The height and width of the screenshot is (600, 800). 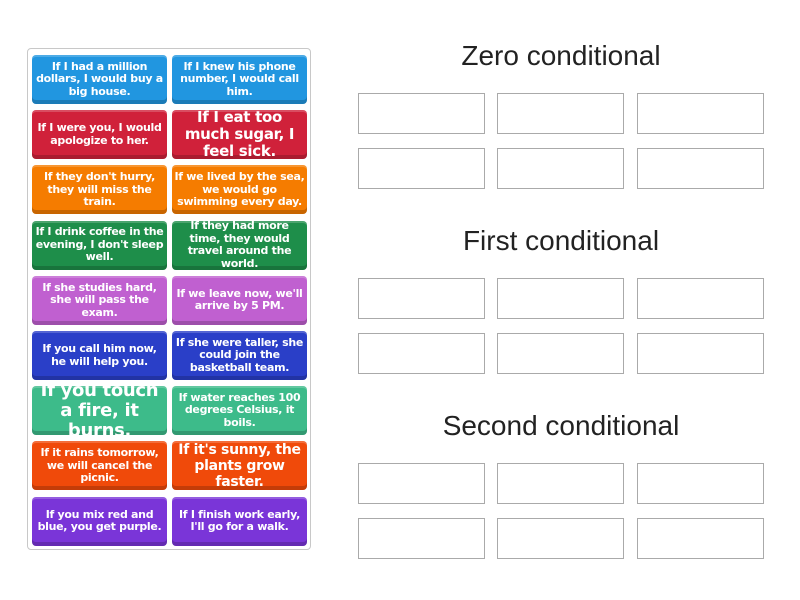 What do you see at coordinates (239, 466) in the screenshot?
I see `draggable-card: If it's sunny, the plants grow faster.` at bounding box center [239, 466].